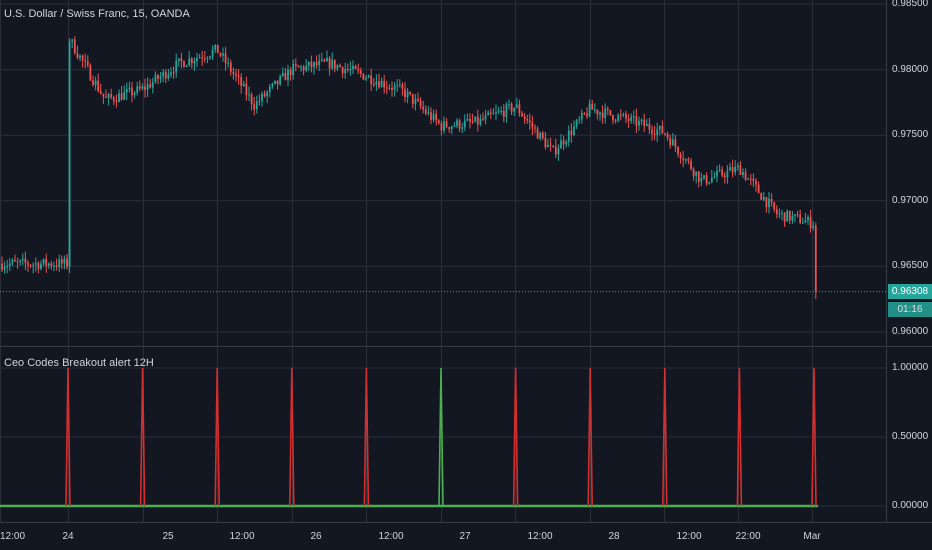 The image size is (932, 550). What do you see at coordinates (910, 309) in the screenshot?
I see `bar-countdown-badge: 01:16` at bounding box center [910, 309].